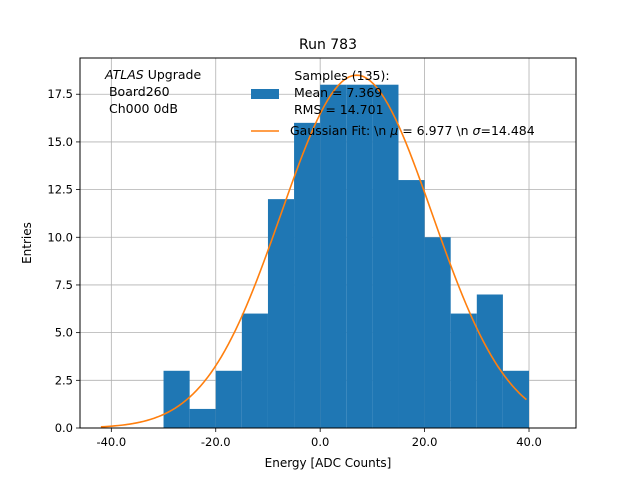 This screenshot has width=640, height=480. Describe the element at coordinates (64, 285) in the screenshot. I see `y-tick-label-3: 7.5` at that location.